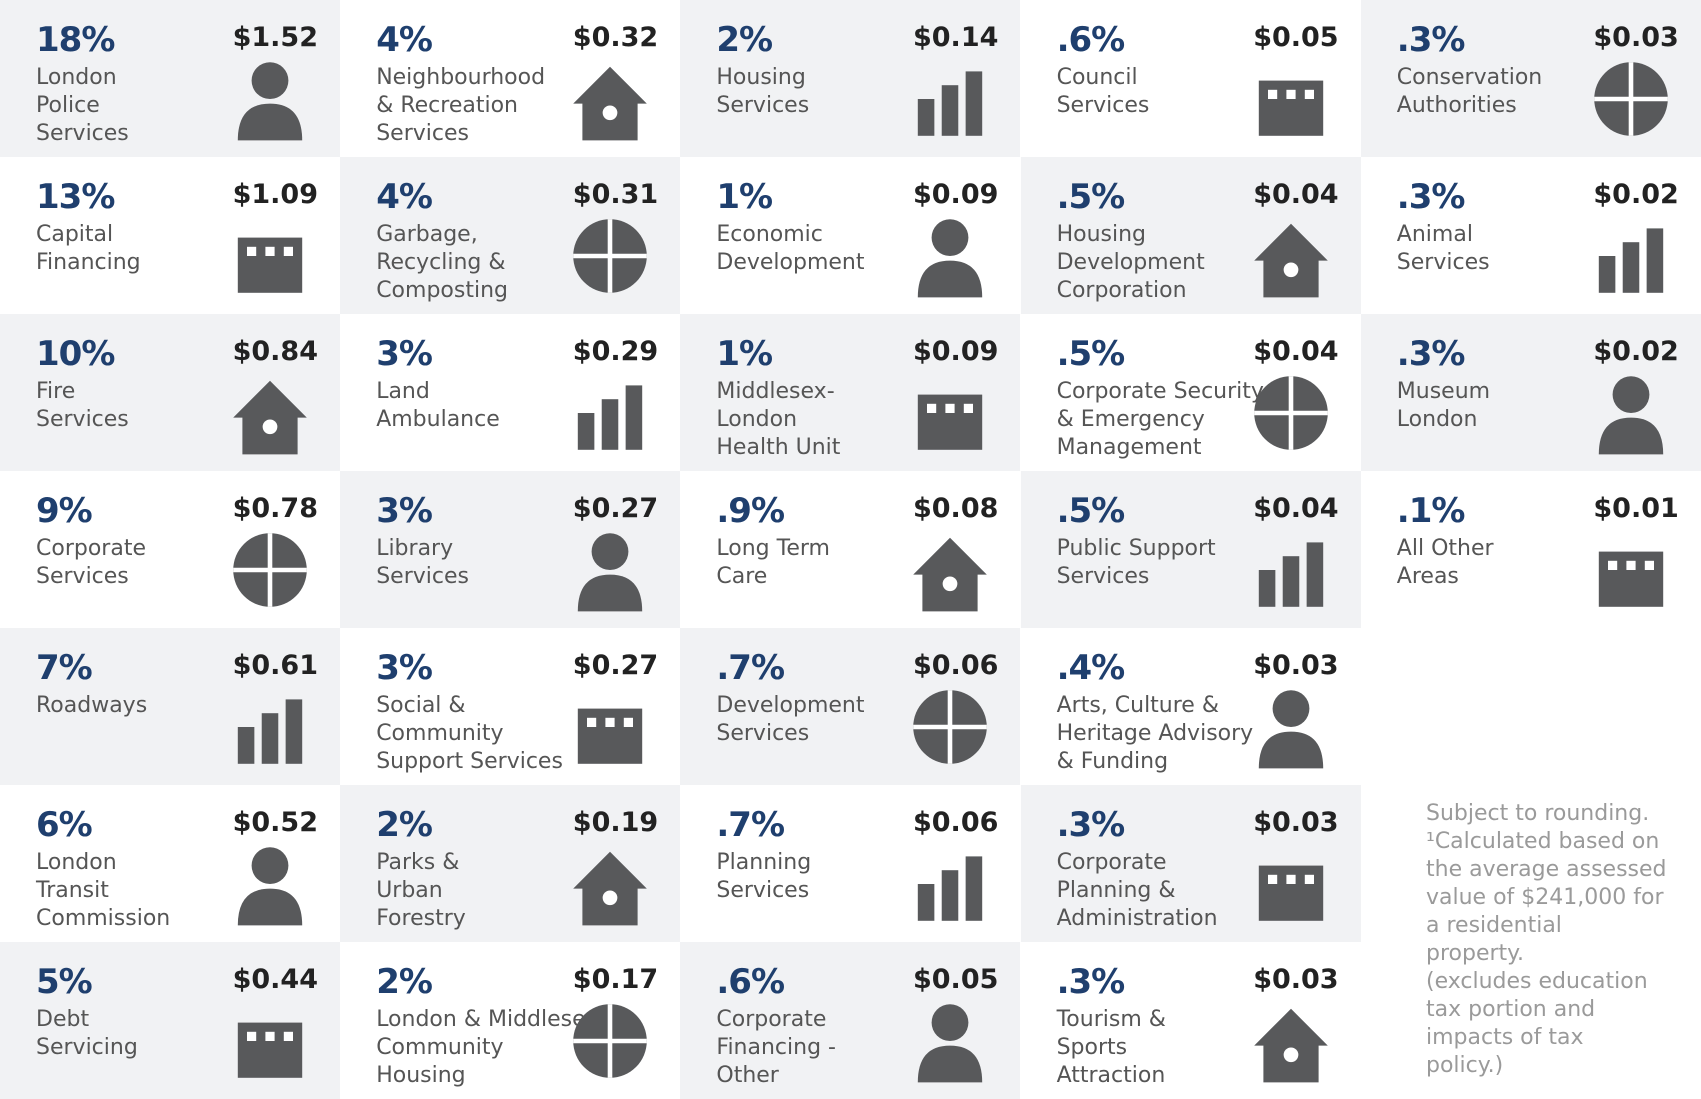  I want to click on name-line: Attraction, so click(1111, 1075).